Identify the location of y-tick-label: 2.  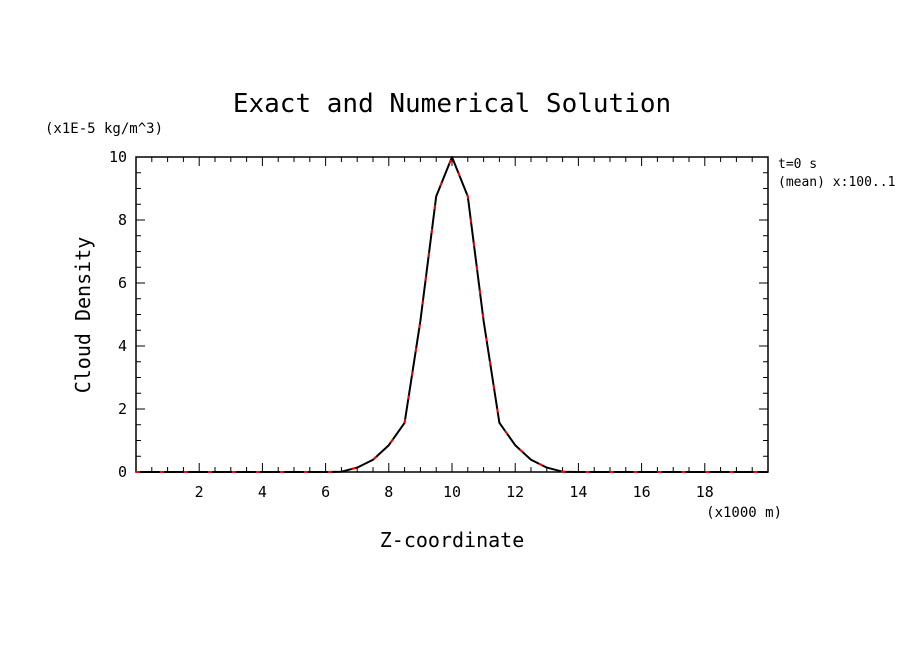
(122, 409).